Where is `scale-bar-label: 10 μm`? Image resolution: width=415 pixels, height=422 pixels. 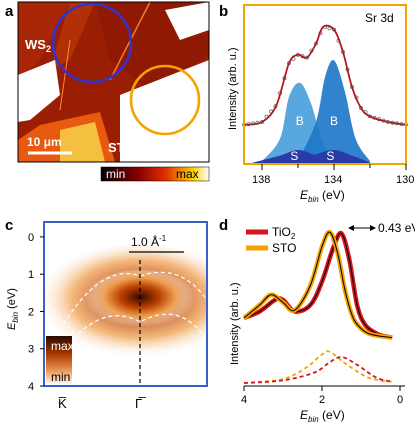 scale-bar-label: 10 μm is located at coordinates (44, 142).